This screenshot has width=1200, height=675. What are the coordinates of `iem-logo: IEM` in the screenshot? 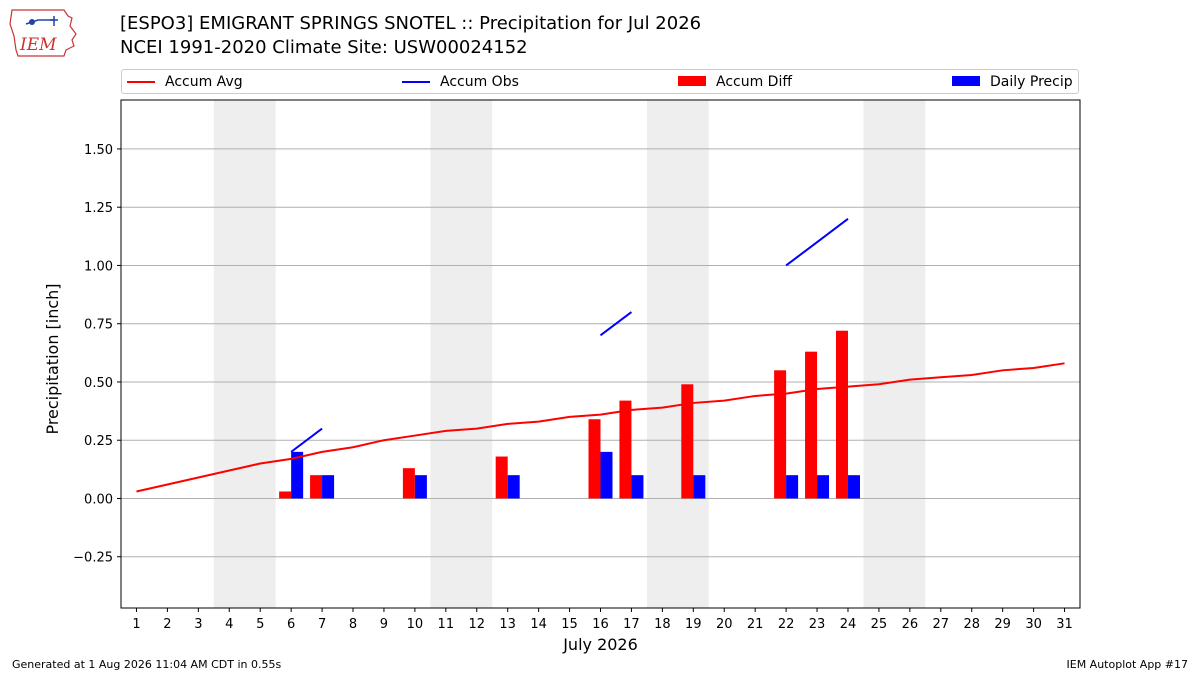 It's located at (43, 33).